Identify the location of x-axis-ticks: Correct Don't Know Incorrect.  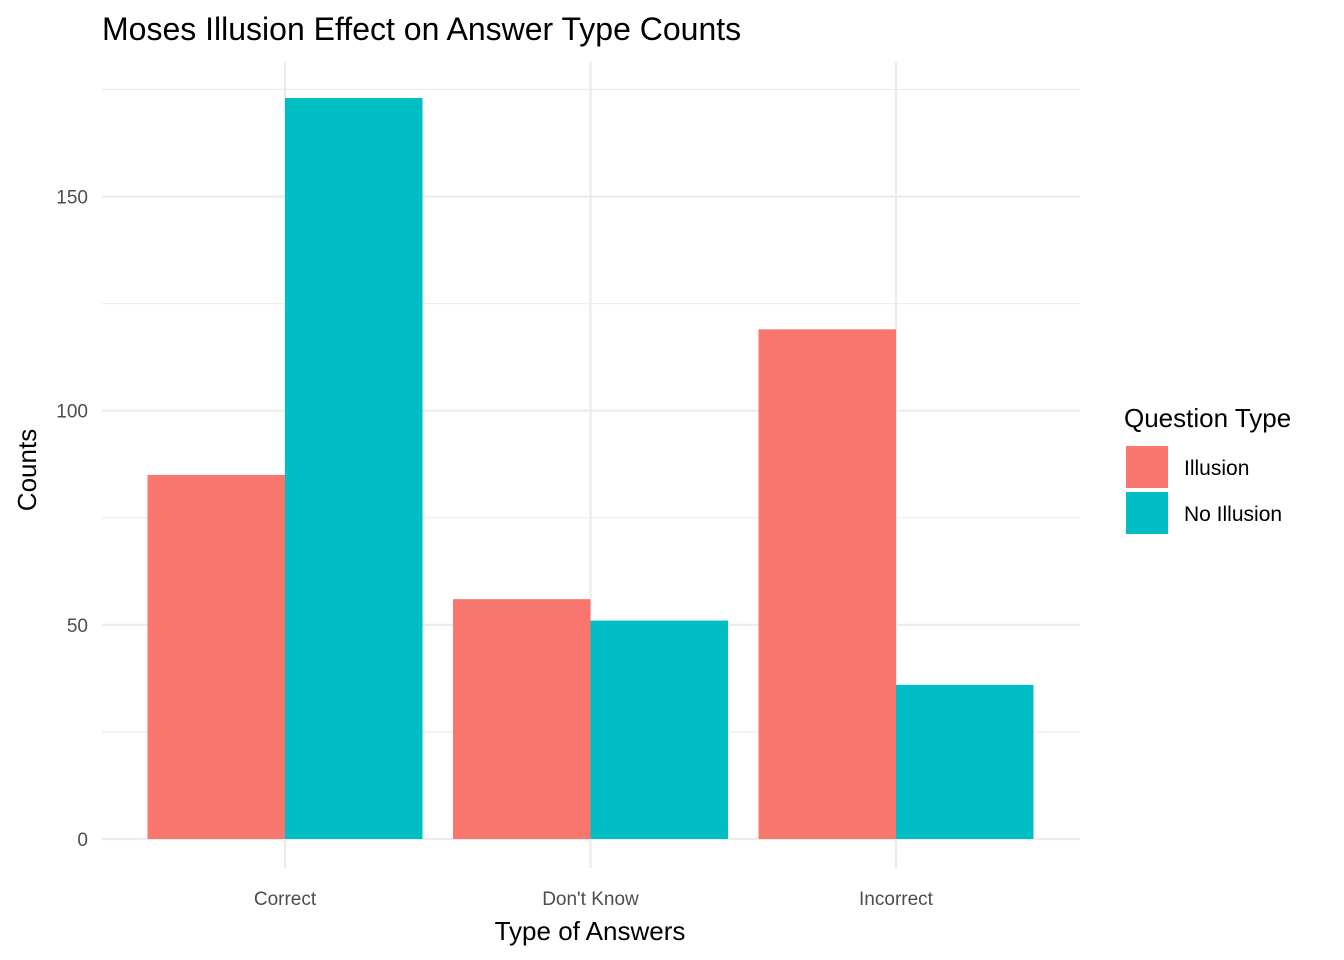
(594, 899).